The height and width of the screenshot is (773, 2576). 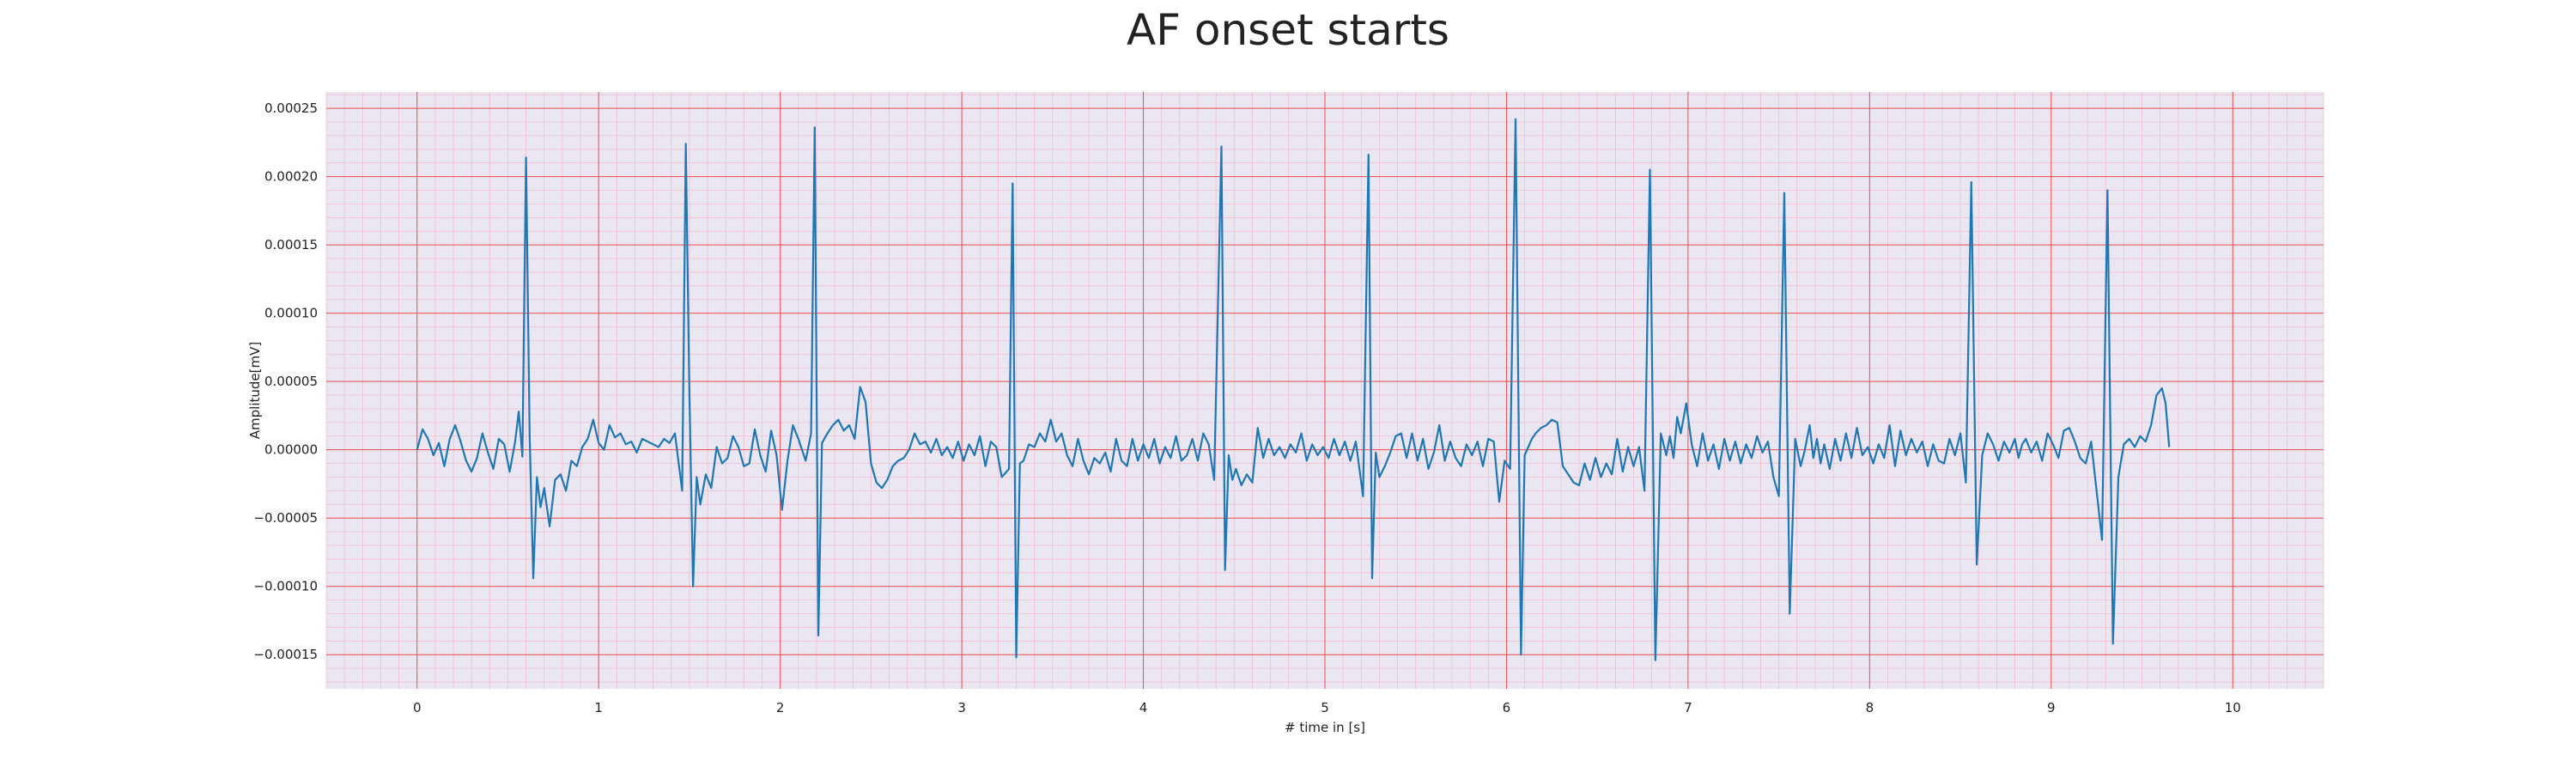 What do you see at coordinates (1325, 727) in the screenshot?
I see `x-axis-label: # time in [s]` at bounding box center [1325, 727].